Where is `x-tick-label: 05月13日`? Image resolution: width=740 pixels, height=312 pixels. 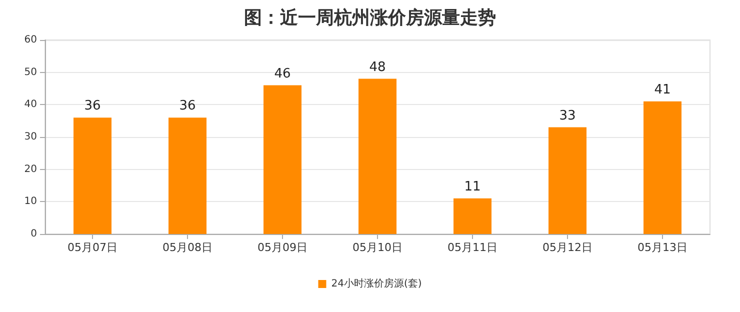
x-tick-label: 05月13日 is located at coordinates (663, 247).